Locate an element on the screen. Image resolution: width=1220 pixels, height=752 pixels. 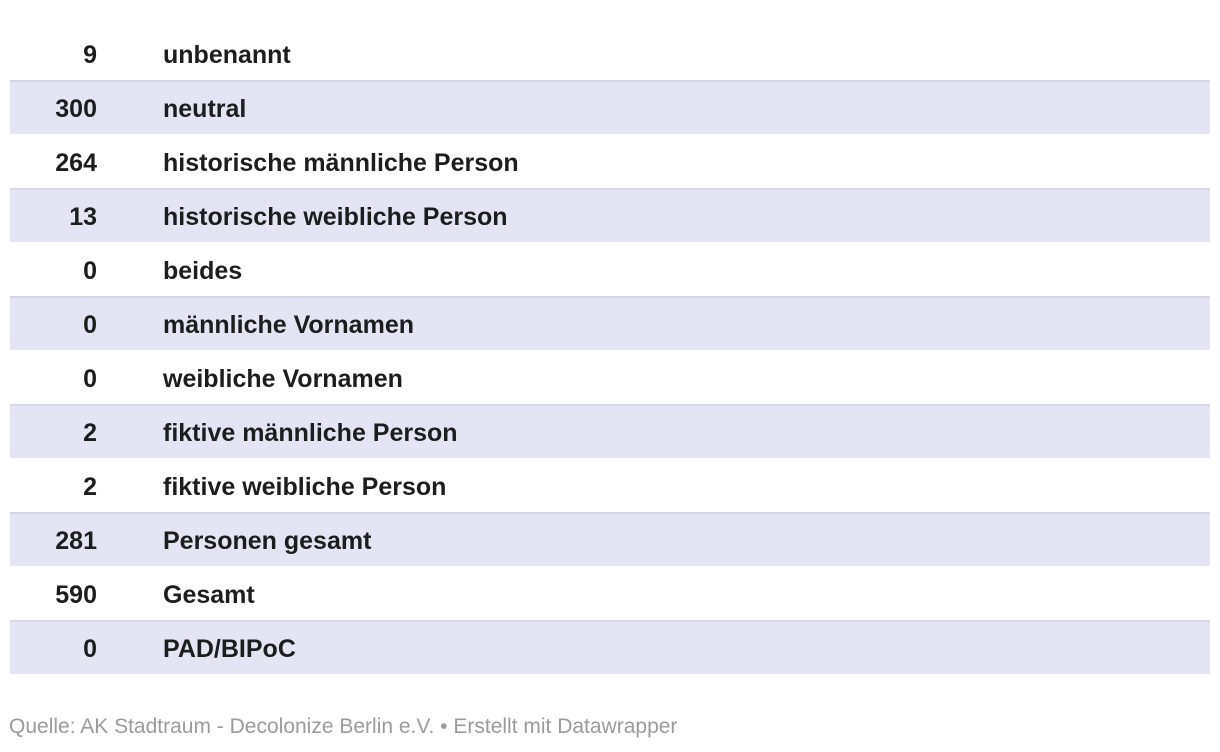
row-value: 281 is located at coordinates (53, 539).